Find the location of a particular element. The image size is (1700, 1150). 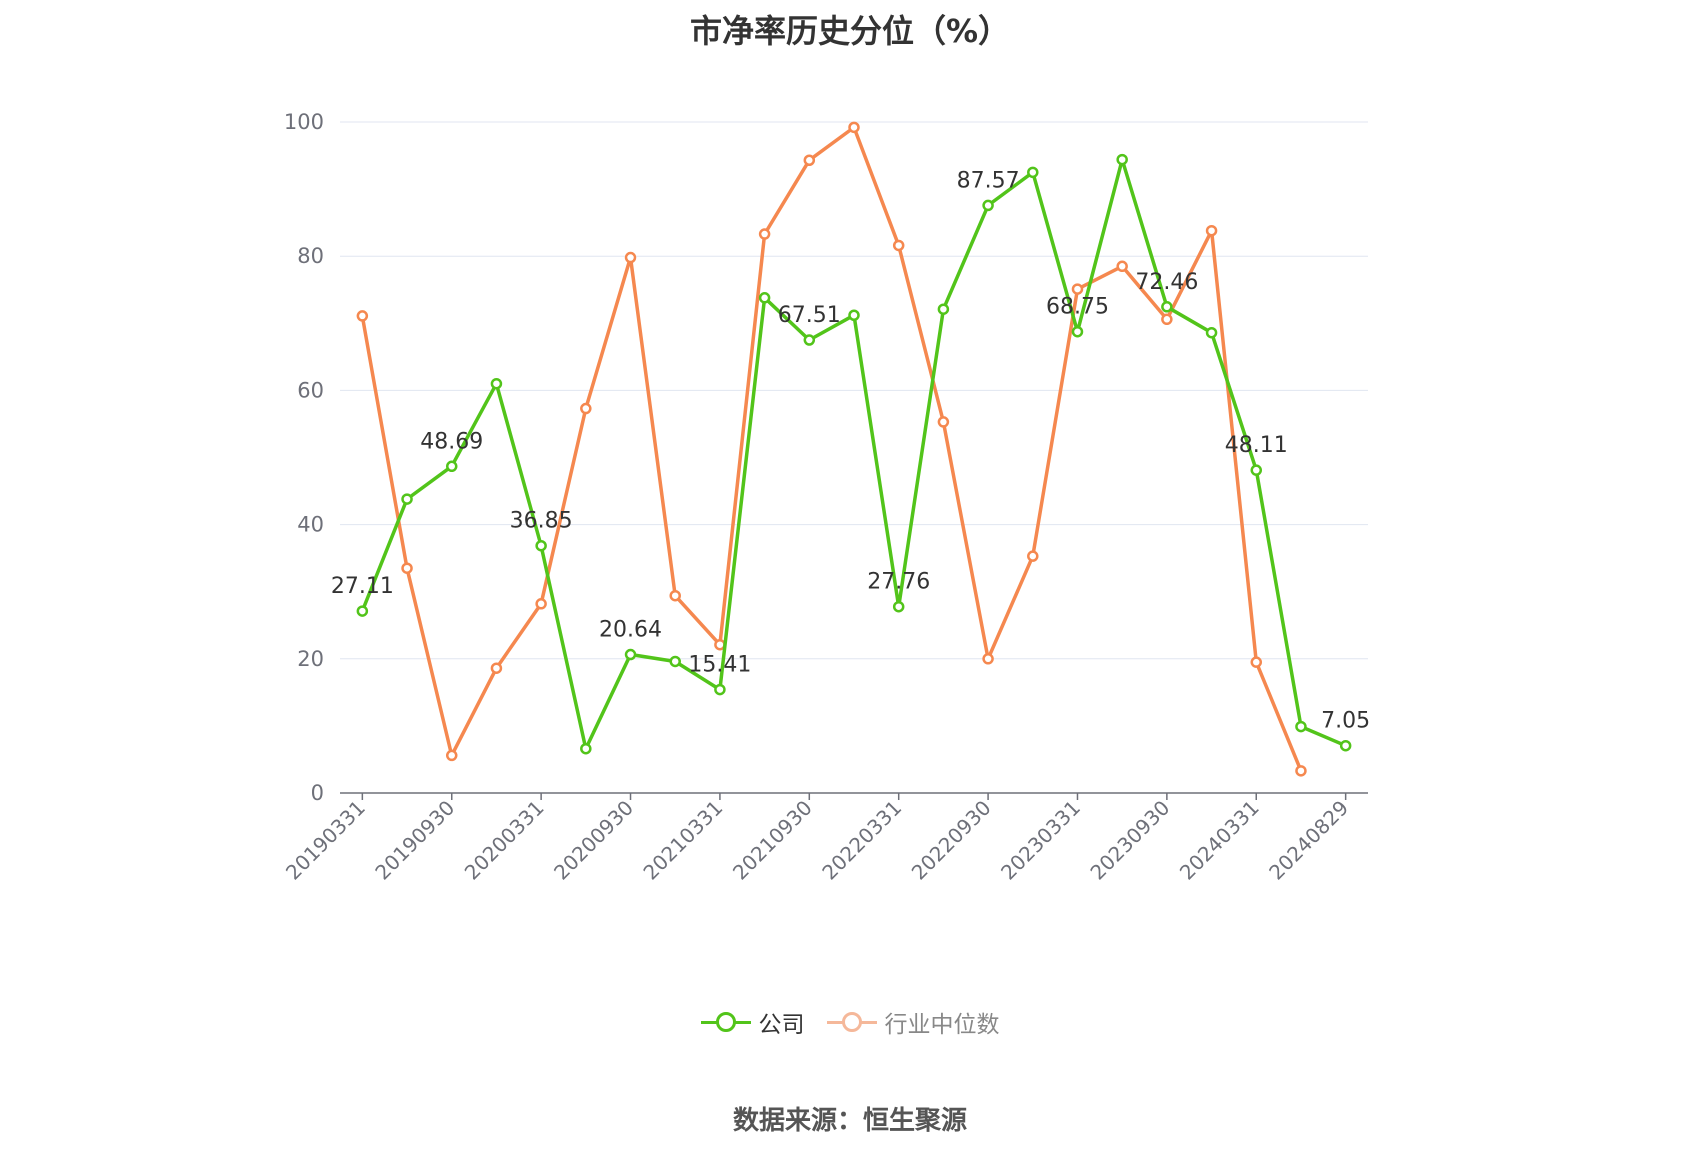

x-tick-label: 20230930 is located at coordinates (1129, 840).